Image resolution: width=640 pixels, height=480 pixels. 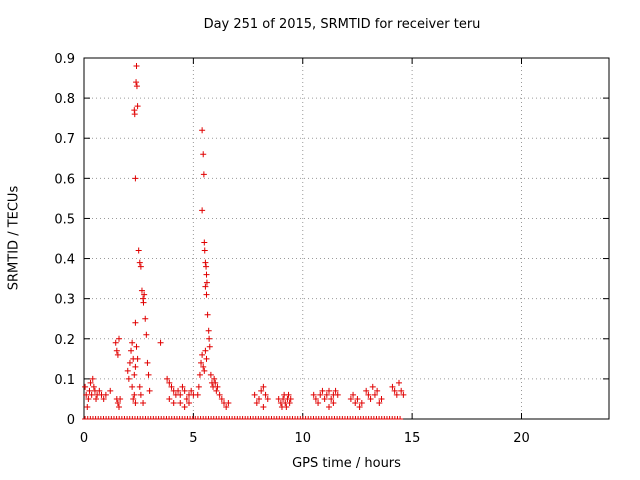 I want to click on y-tick-label: 0.4, so click(x=64, y=260).